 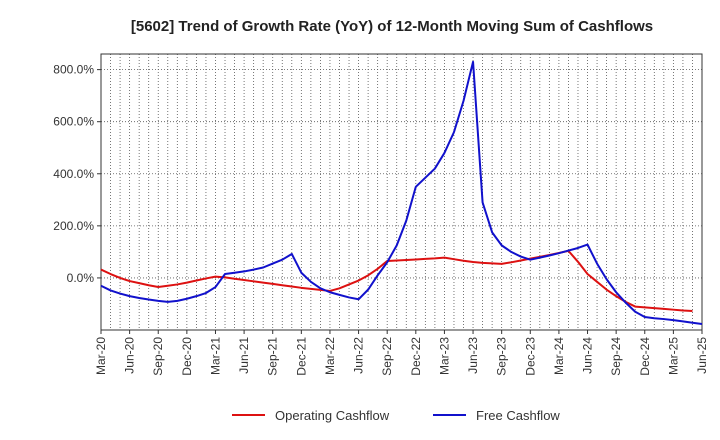 What do you see at coordinates (73, 70) in the screenshot?
I see `y-tick-label: 800.0%` at bounding box center [73, 70].